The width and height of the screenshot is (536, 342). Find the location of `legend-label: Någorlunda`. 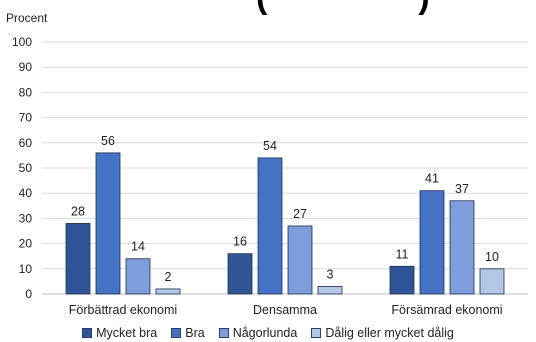

legend-label: Någorlunda is located at coordinates (265, 333).